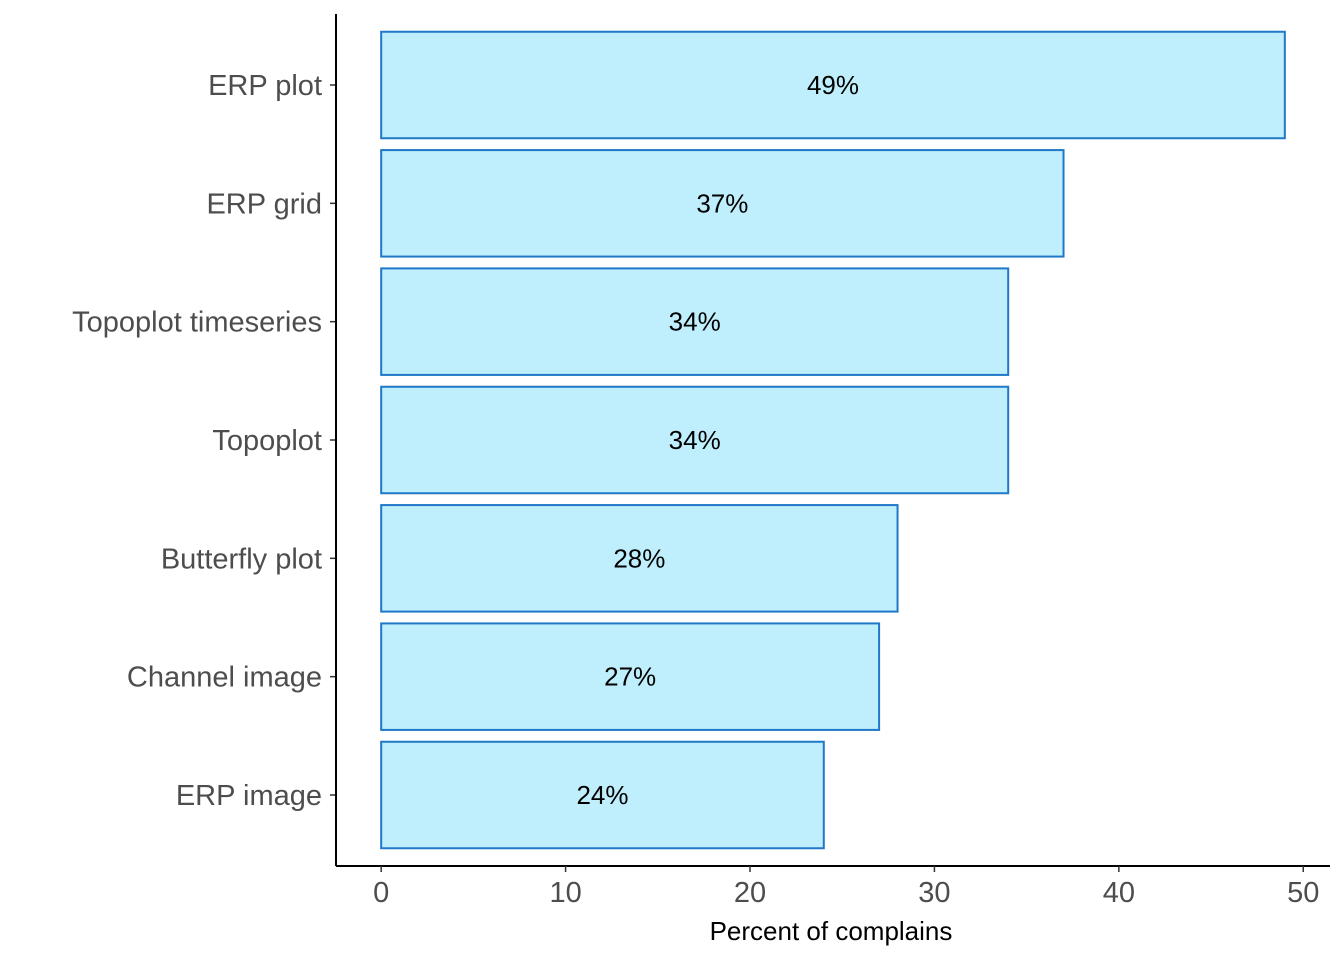  I want to click on data-label: 28%, so click(639, 558).